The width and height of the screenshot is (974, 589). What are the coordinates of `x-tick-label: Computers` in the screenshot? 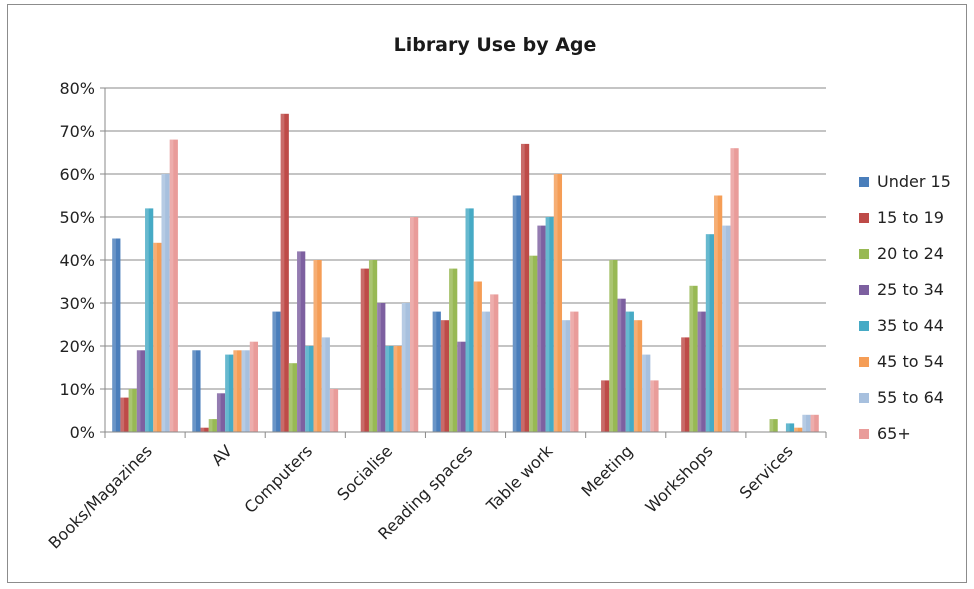 It's located at (279, 479).